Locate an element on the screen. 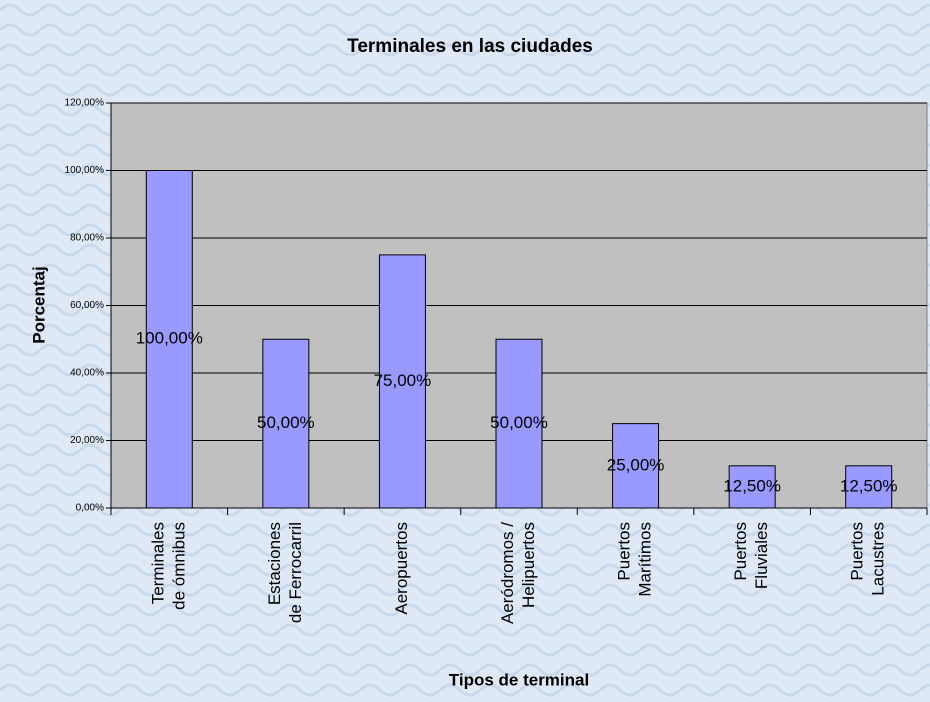 The height and width of the screenshot is (702, 930). y-tick-label: 40,00% is located at coordinates (87, 373).